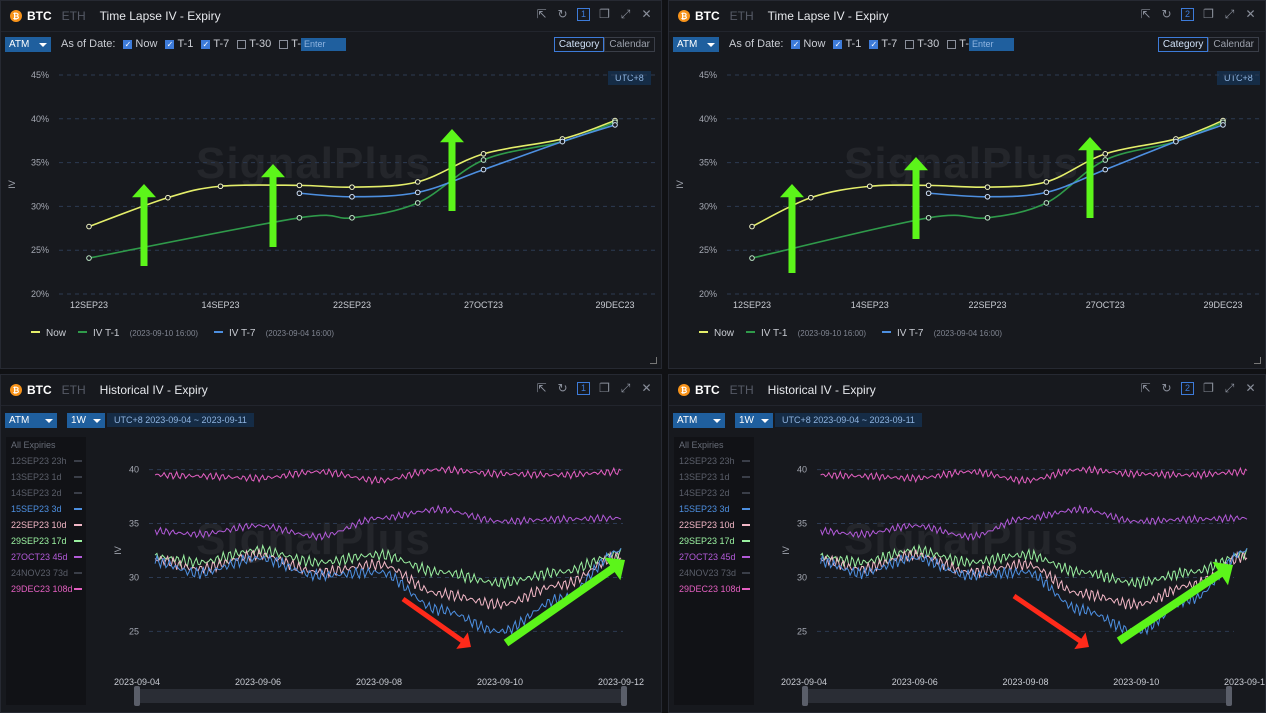 Image resolution: width=1266 pixels, height=713 pixels. I want to click on x-tick-label: 29DEC23, so click(614, 305).